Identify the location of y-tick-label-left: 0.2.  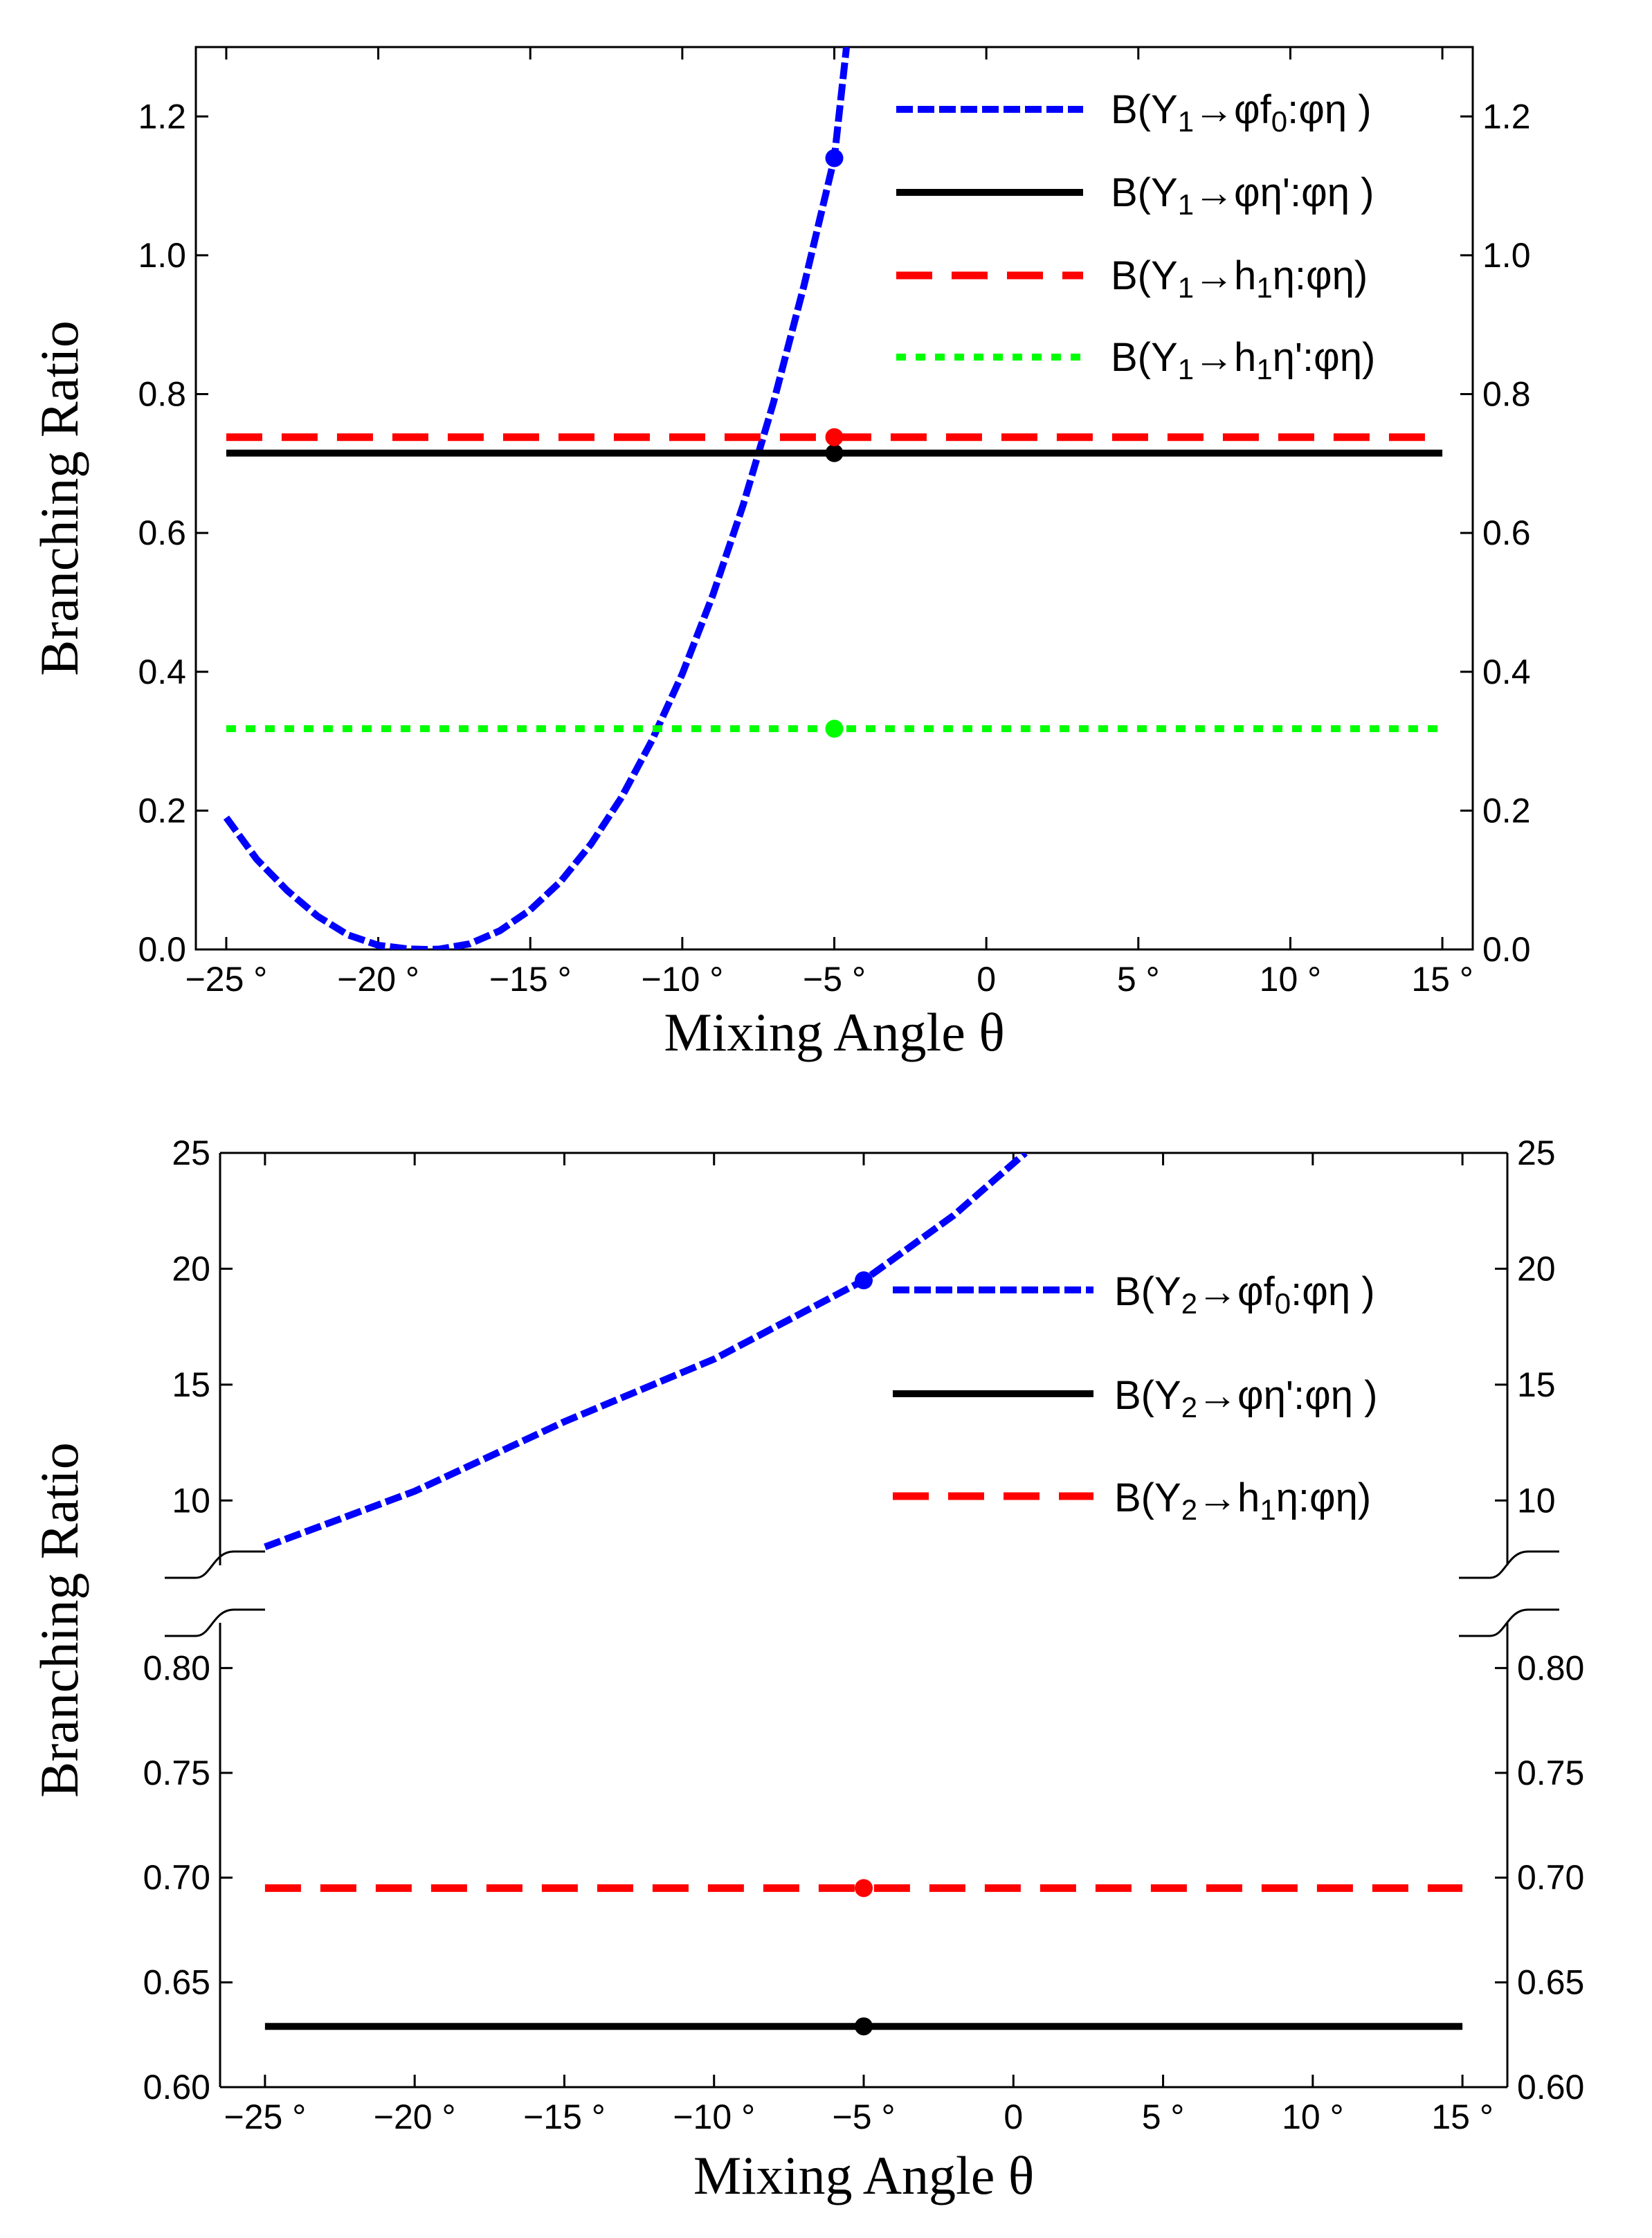
(162, 810).